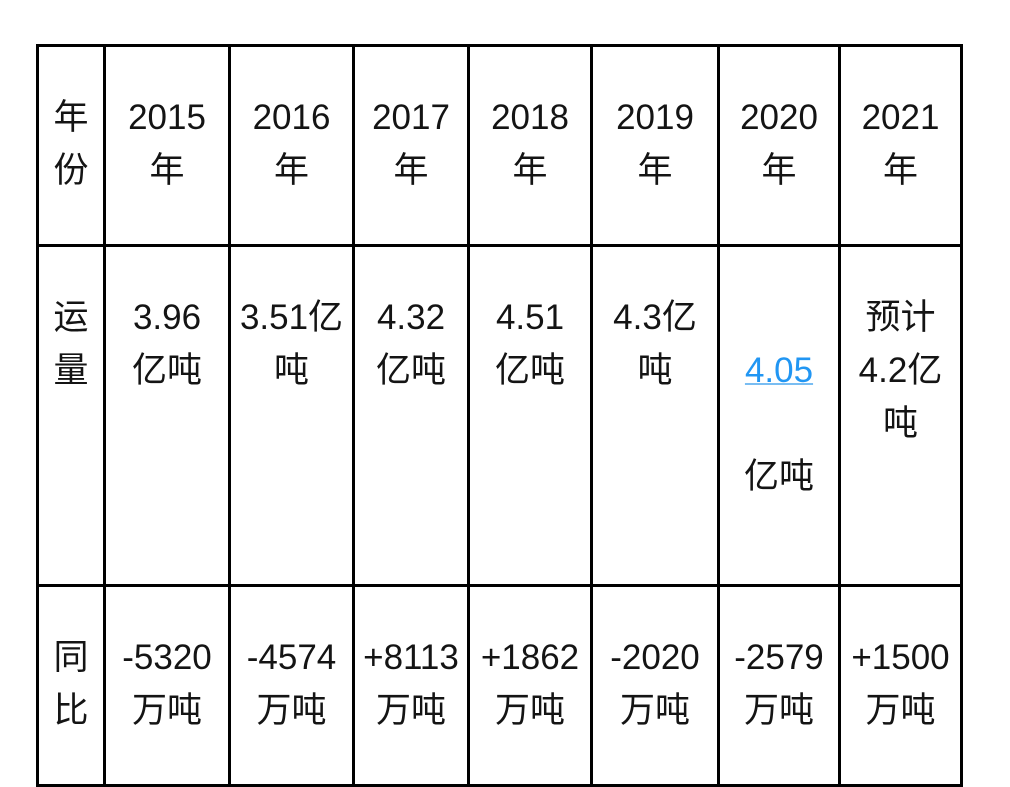 The image size is (1010, 787). What do you see at coordinates (411, 415) in the screenshot?
I see `volume-cell-2017: 4.32 亿吨` at bounding box center [411, 415].